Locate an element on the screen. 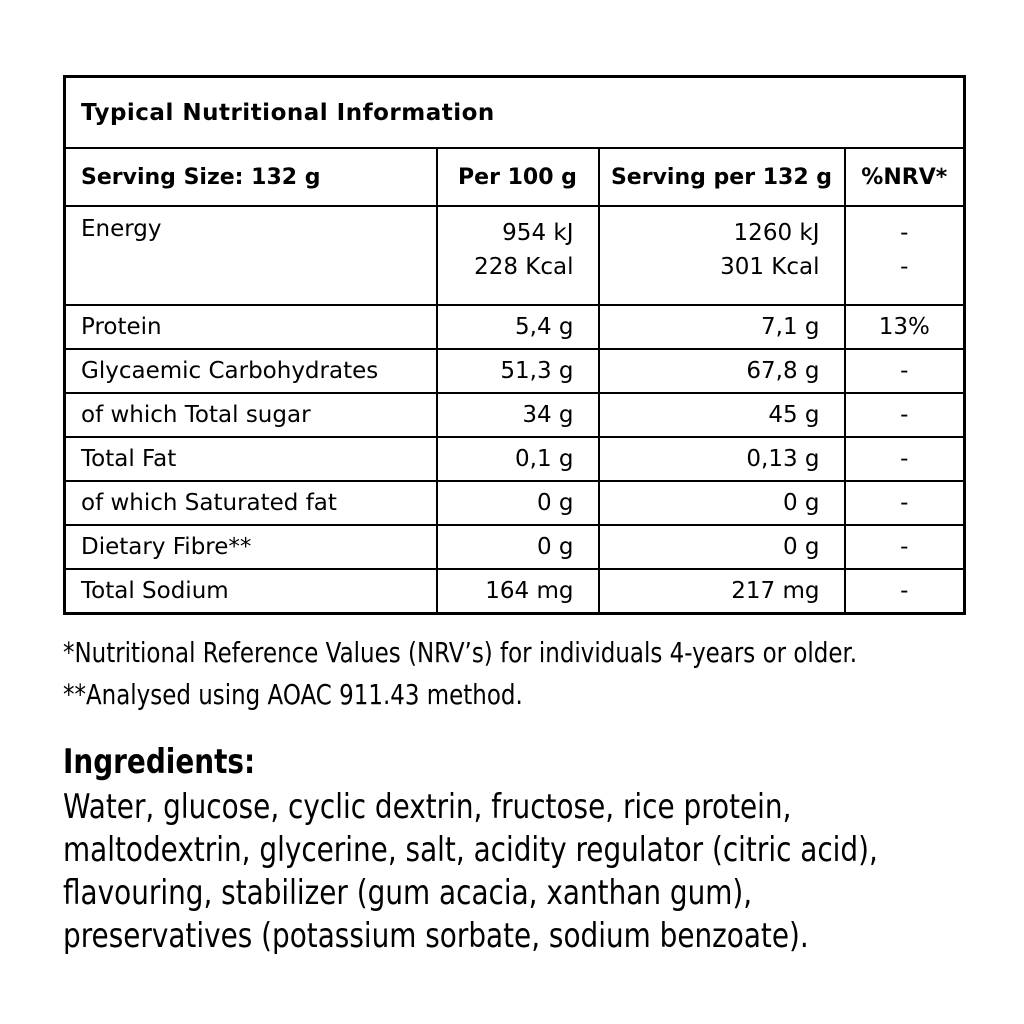 The width and height of the screenshot is (1024, 1024). energy-kcal-per-serving: 301 Kcal is located at coordinates (770, 267).